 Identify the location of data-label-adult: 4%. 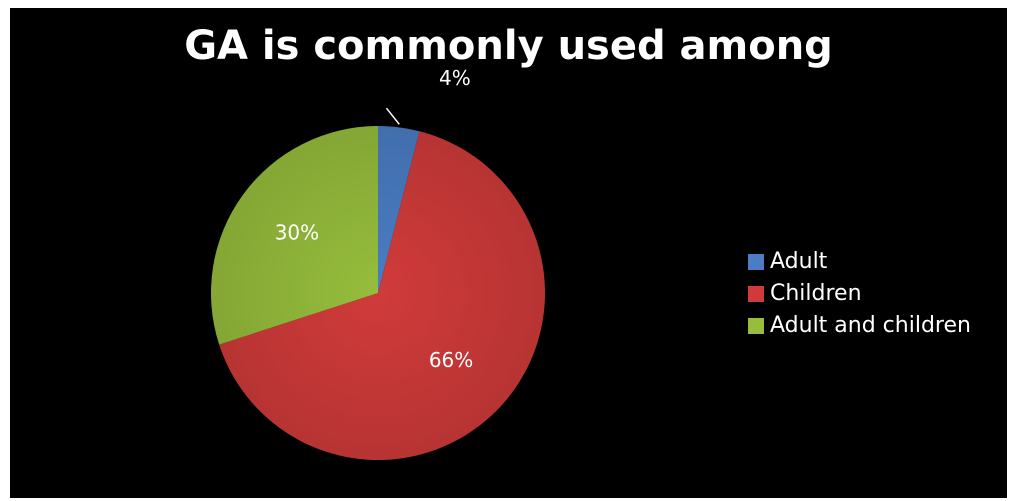
(455, 78).